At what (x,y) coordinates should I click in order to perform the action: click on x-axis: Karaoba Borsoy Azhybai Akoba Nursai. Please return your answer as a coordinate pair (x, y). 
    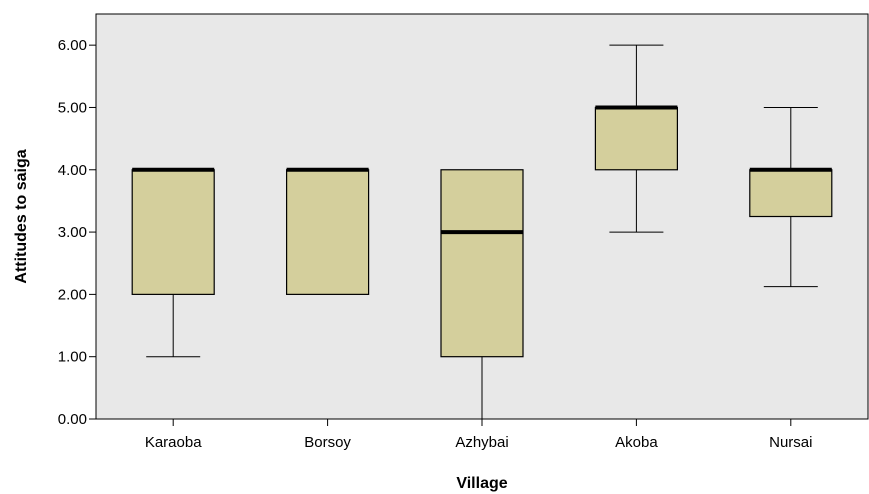
    Looking at the image, I should click on (478, 435).